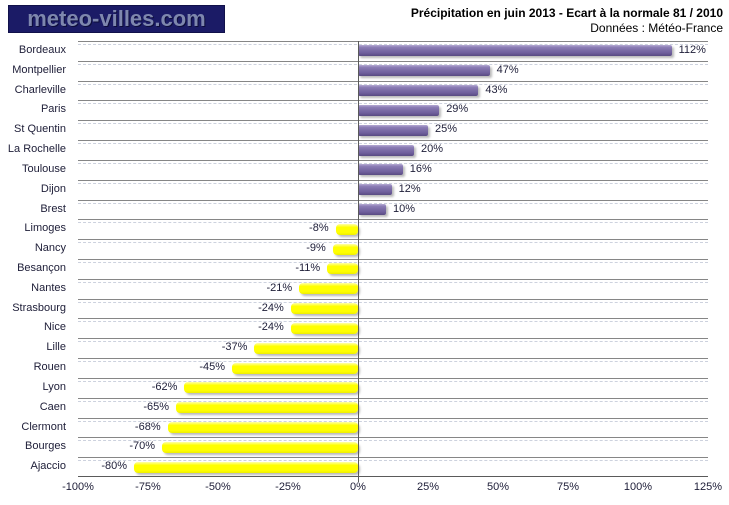  Describe the element at coordinates (234, 347) in the screenshot. I see `bar-value-label: -37%` at that location.